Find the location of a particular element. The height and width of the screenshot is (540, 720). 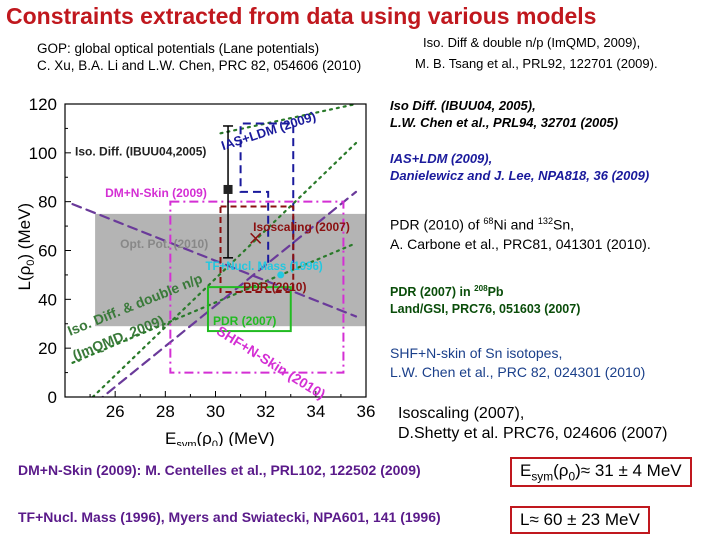

pdr2007-line1: PDR (2007) in 208Pb is located at coordinates (485, 290).